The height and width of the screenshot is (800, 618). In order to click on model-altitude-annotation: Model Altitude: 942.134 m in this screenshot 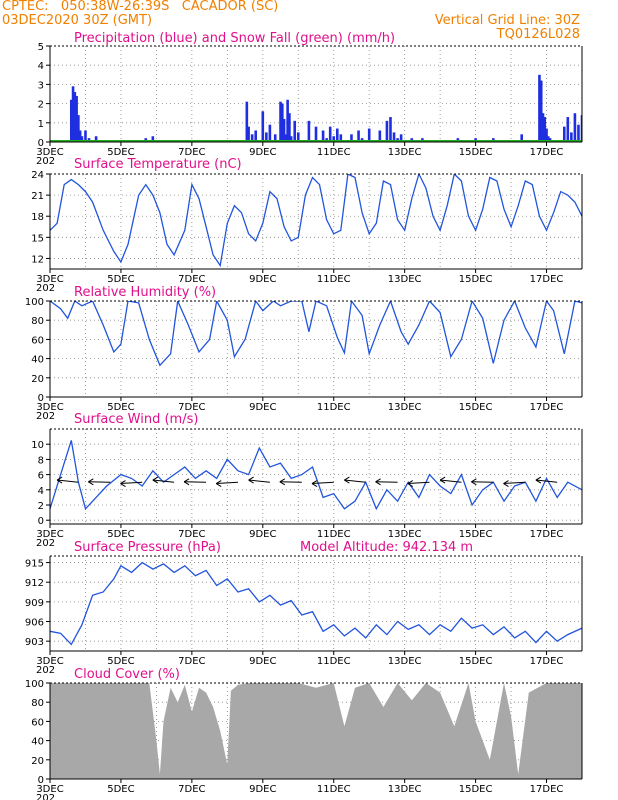, I will do `click(386, 547)`.